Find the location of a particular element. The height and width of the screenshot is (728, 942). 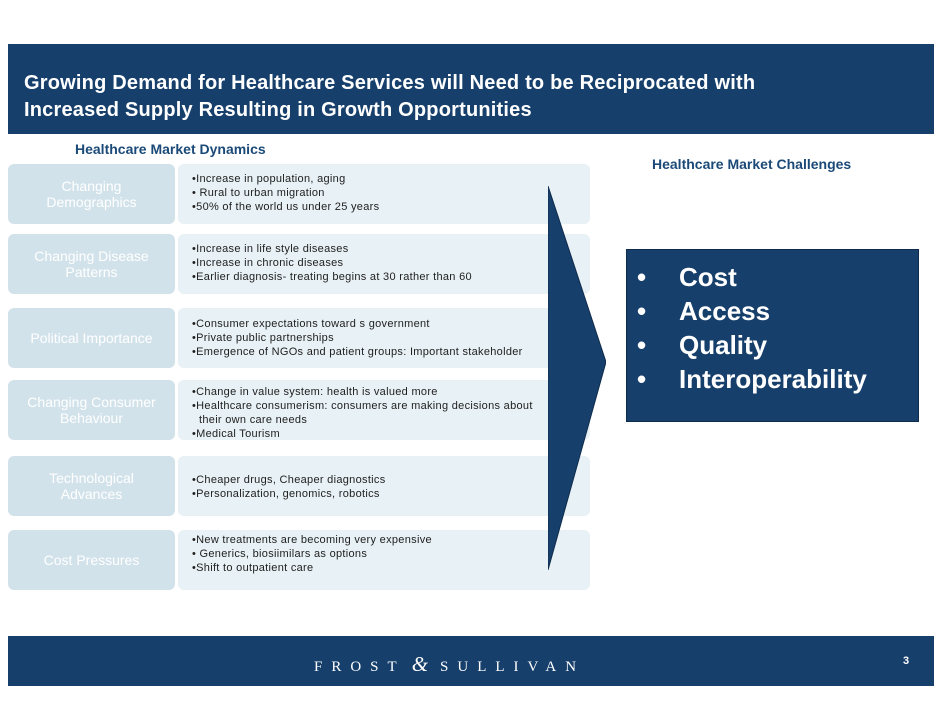

dynamics-row-label: Political Importance is located at coordinates (91, 338).